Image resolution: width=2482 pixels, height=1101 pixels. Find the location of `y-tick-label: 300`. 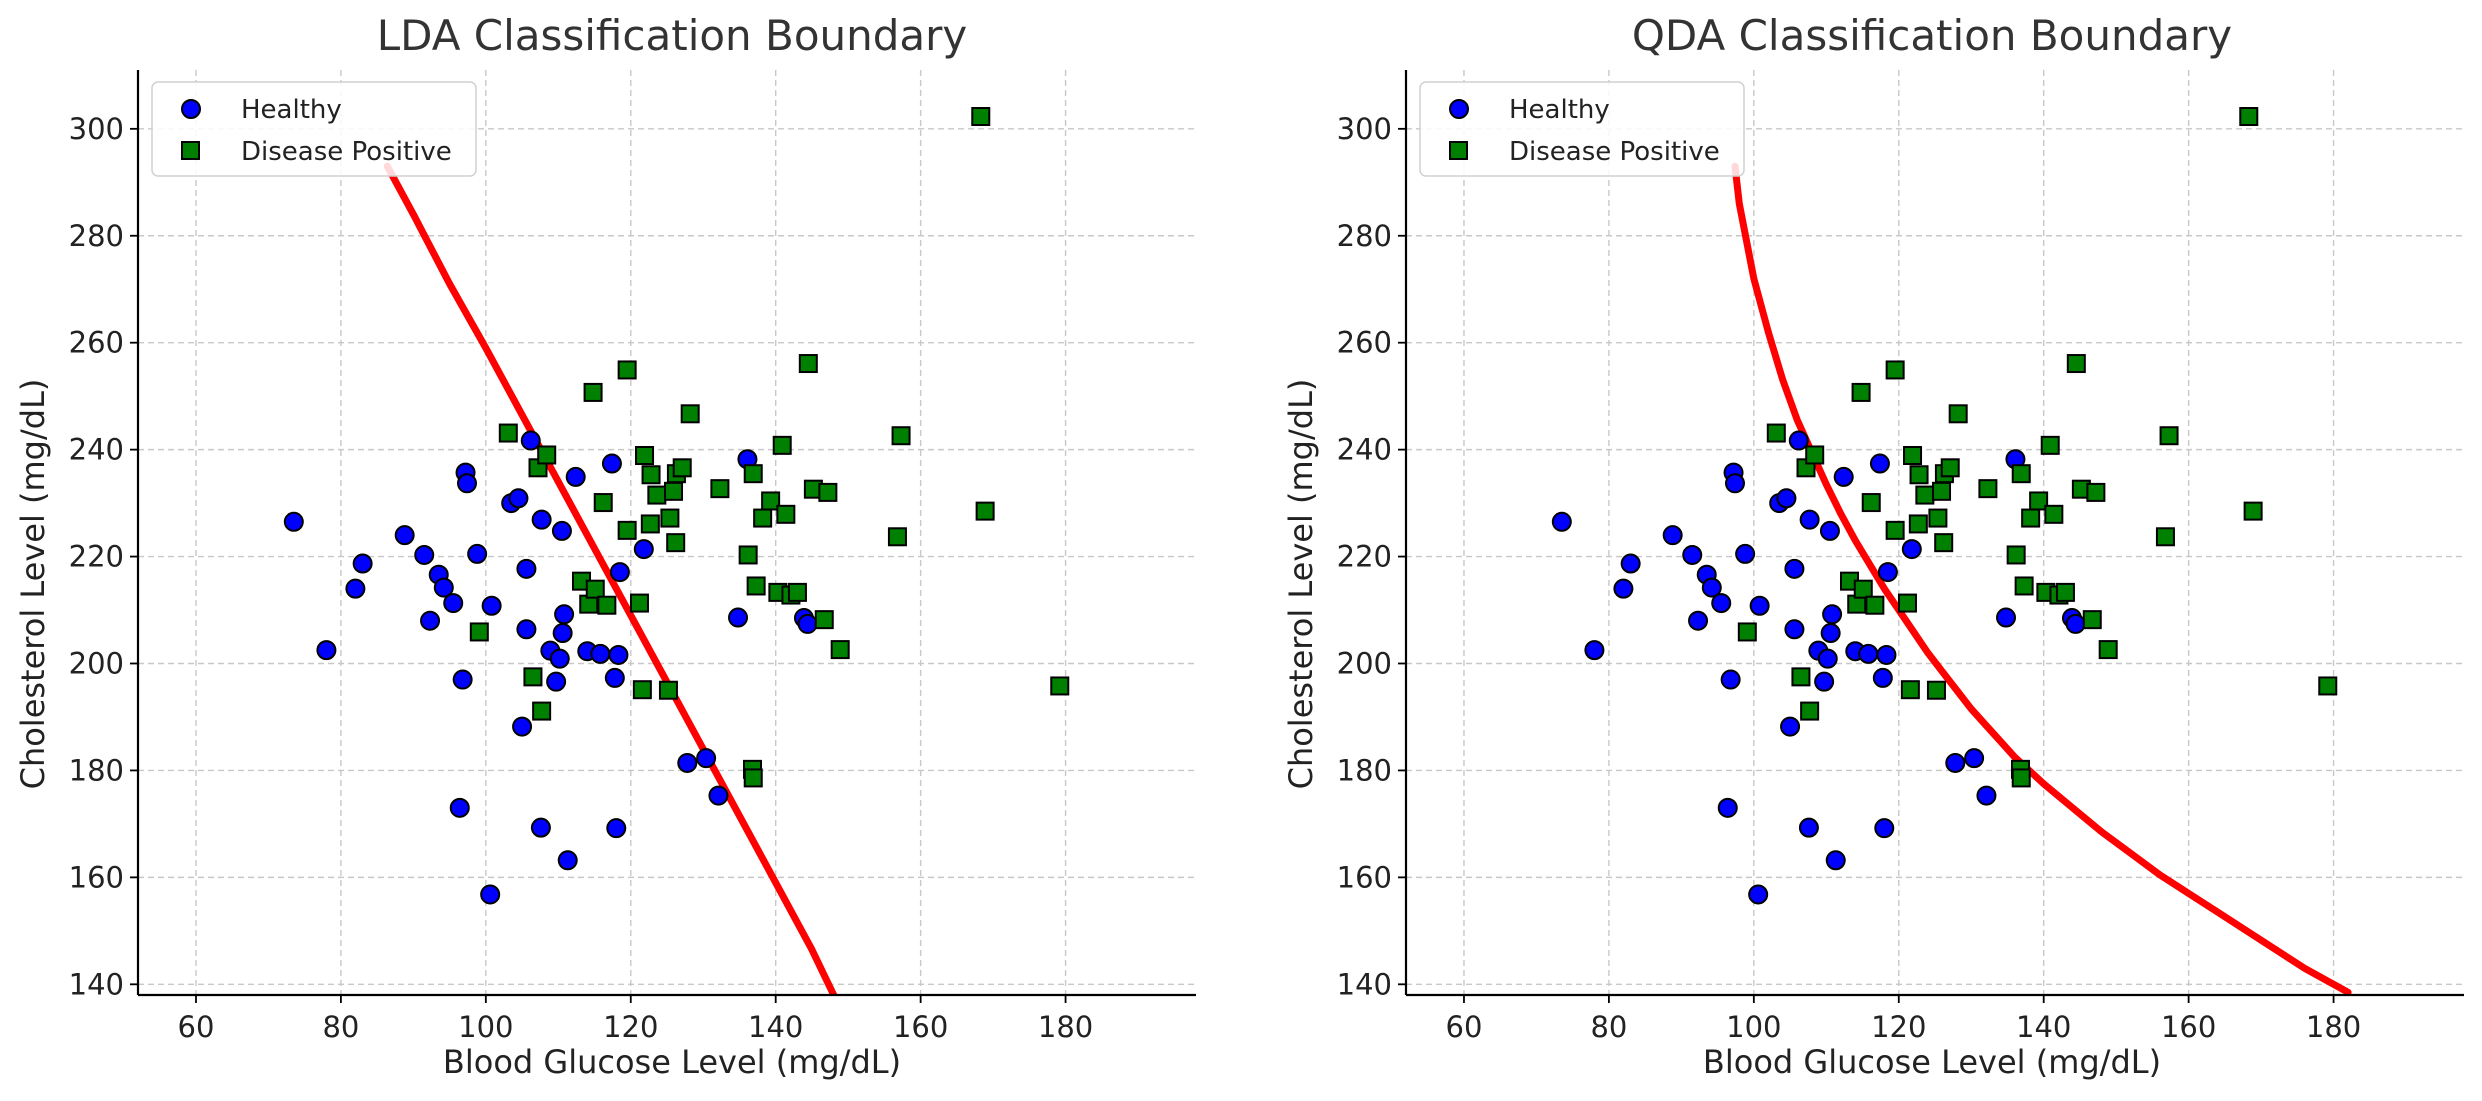

y-tick-label: 300 is located at coordinates (1364, 129).